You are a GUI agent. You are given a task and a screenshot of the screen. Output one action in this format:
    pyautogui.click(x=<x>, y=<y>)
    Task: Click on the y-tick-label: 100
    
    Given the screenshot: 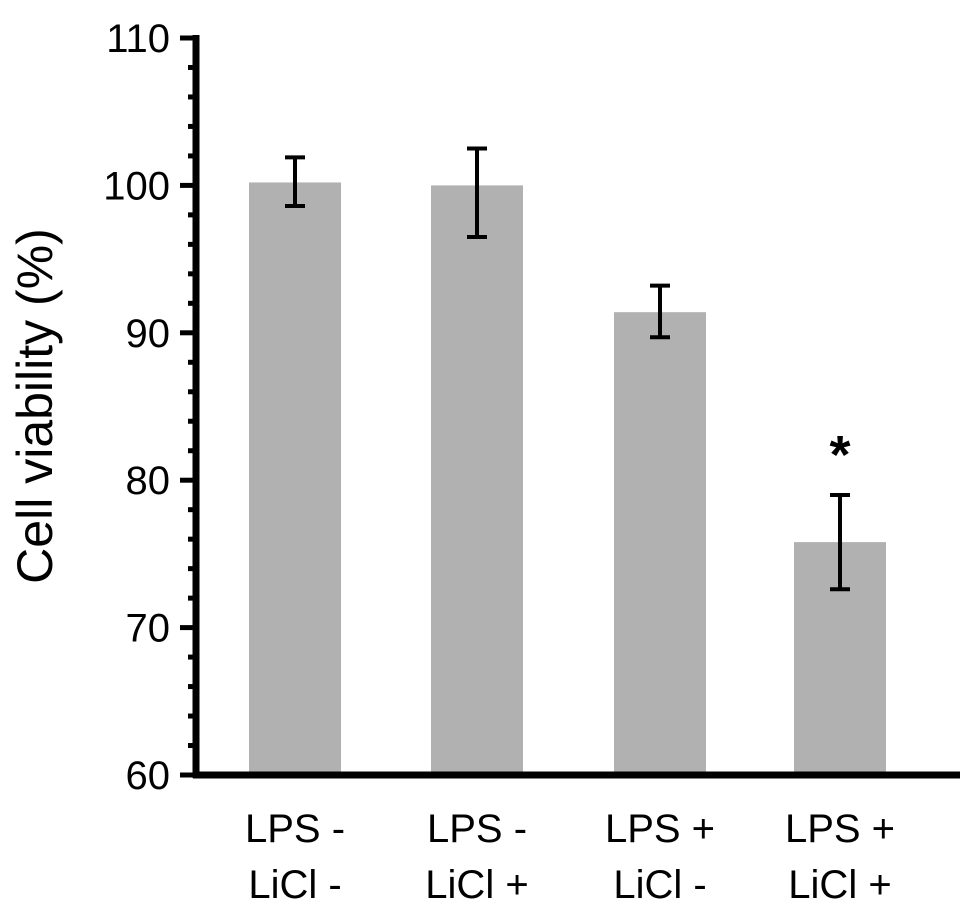 What is the action you would take?
    pyautogui.click(x=136, y=186)
    